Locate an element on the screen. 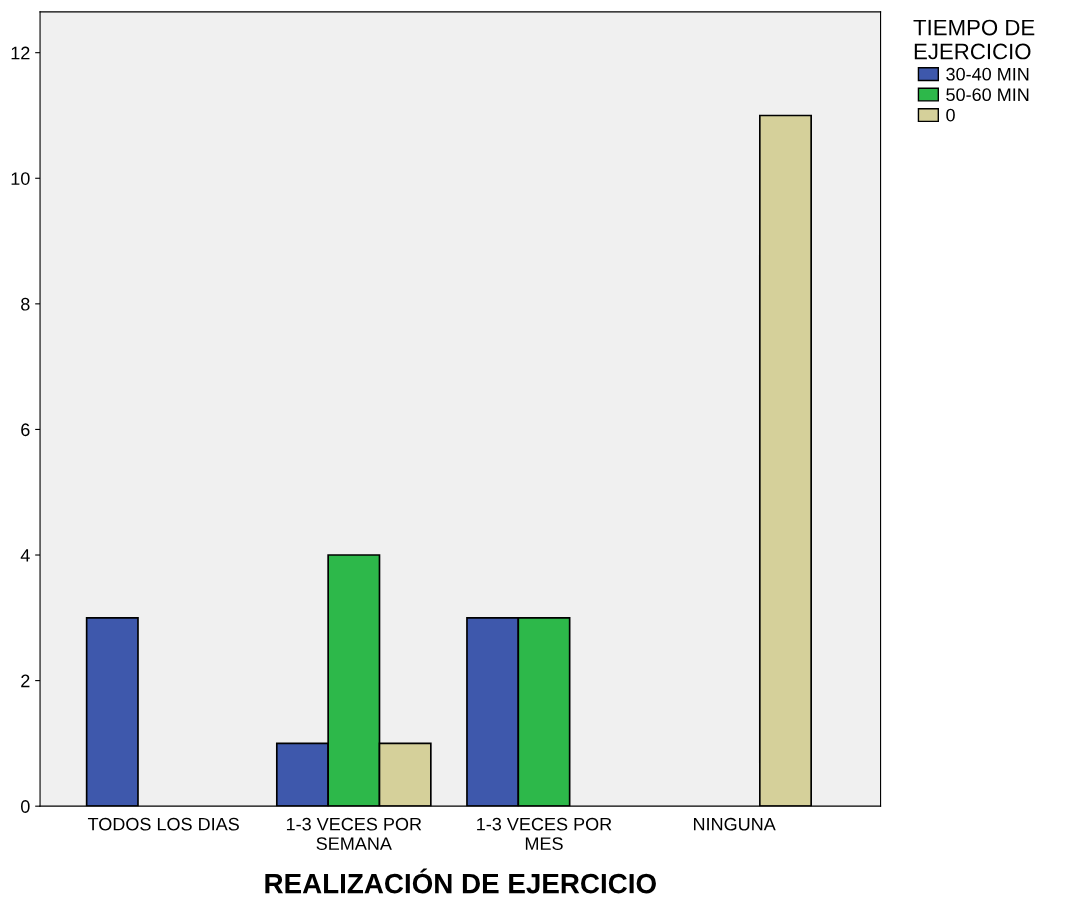  x-axis-title: REALIZACIÓN DE EJERCICIO is located at coordinates (460, 881).